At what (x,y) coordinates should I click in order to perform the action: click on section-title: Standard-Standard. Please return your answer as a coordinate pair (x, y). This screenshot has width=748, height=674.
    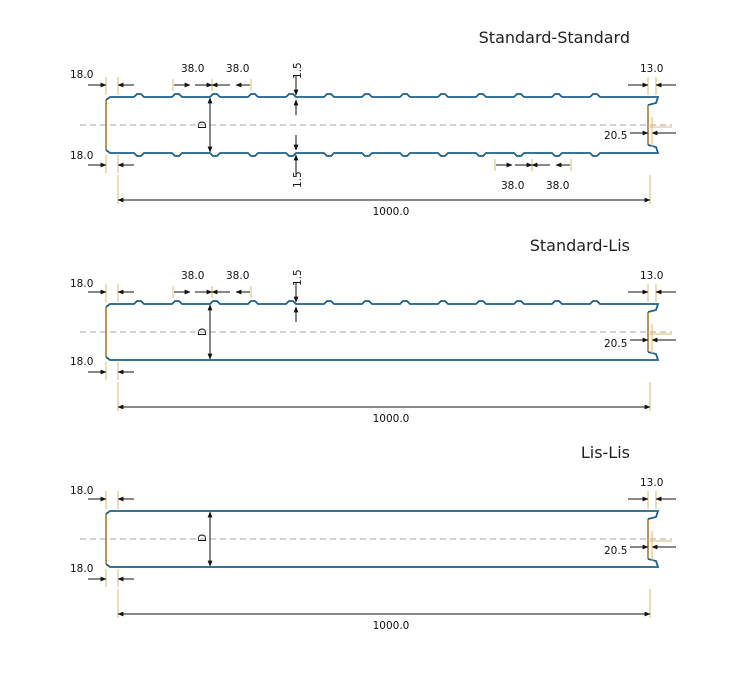
    Looking at the image, I should click on (554, 37).